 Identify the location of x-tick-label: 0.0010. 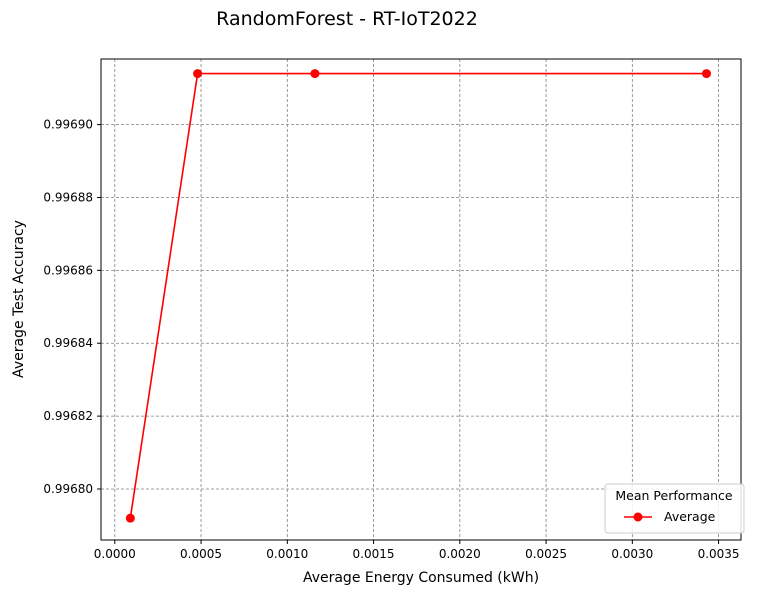
(287, 554).